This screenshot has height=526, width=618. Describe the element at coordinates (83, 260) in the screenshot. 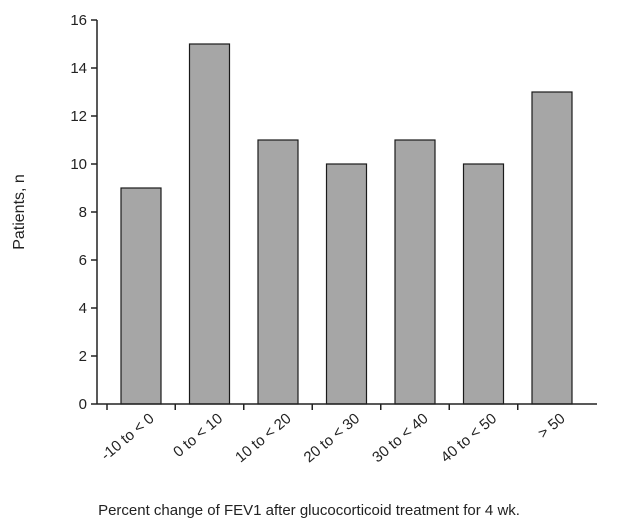

I see `y-tick-label-3: 6` at that location.